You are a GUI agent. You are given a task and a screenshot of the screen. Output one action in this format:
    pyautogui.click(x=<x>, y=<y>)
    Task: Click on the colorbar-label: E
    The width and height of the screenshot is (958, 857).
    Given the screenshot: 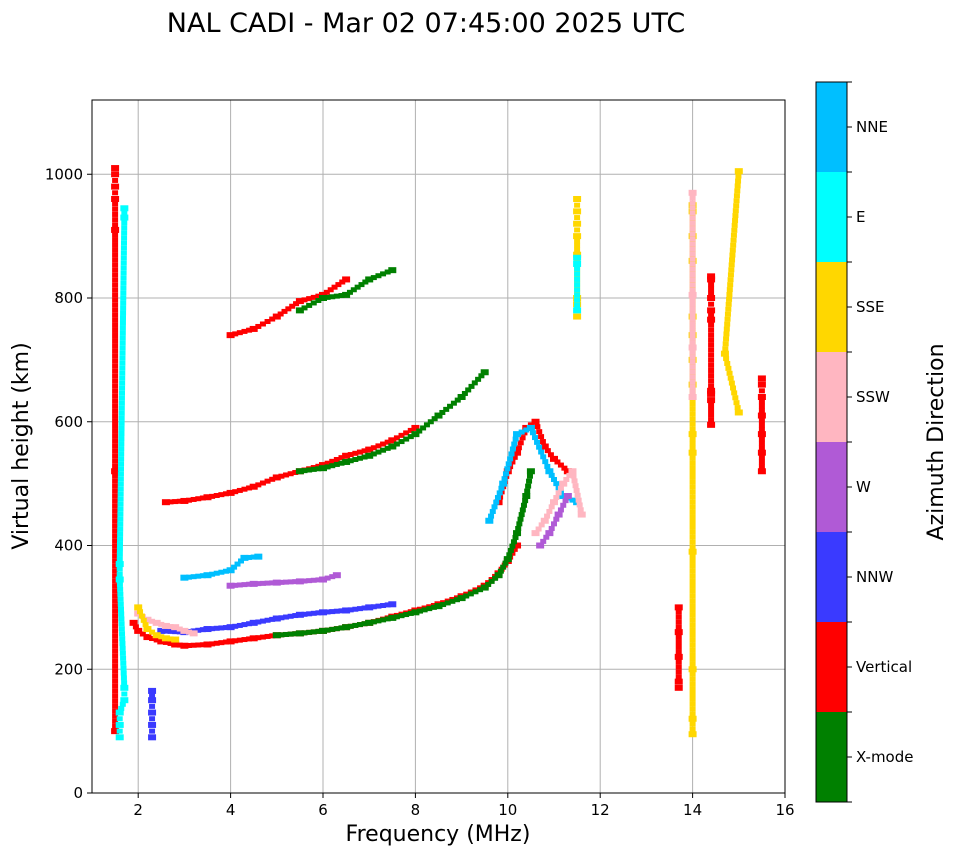 What is the action you would take?
    pyautogui.click(x=860, y=217)
    